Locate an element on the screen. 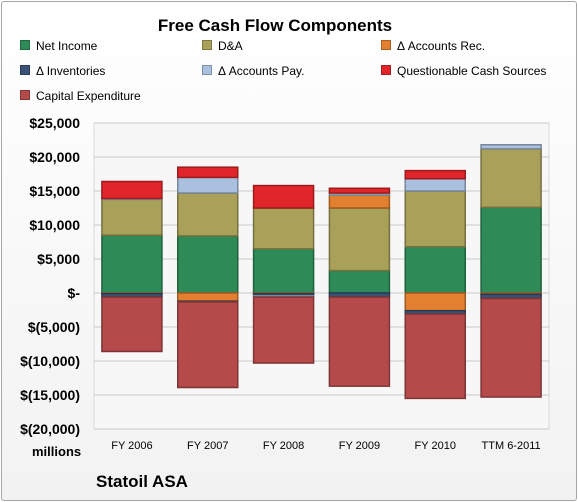 This screenshot has width=578, height=502. legend-label: Capital Expenditure is located at coordinates (88, 96).